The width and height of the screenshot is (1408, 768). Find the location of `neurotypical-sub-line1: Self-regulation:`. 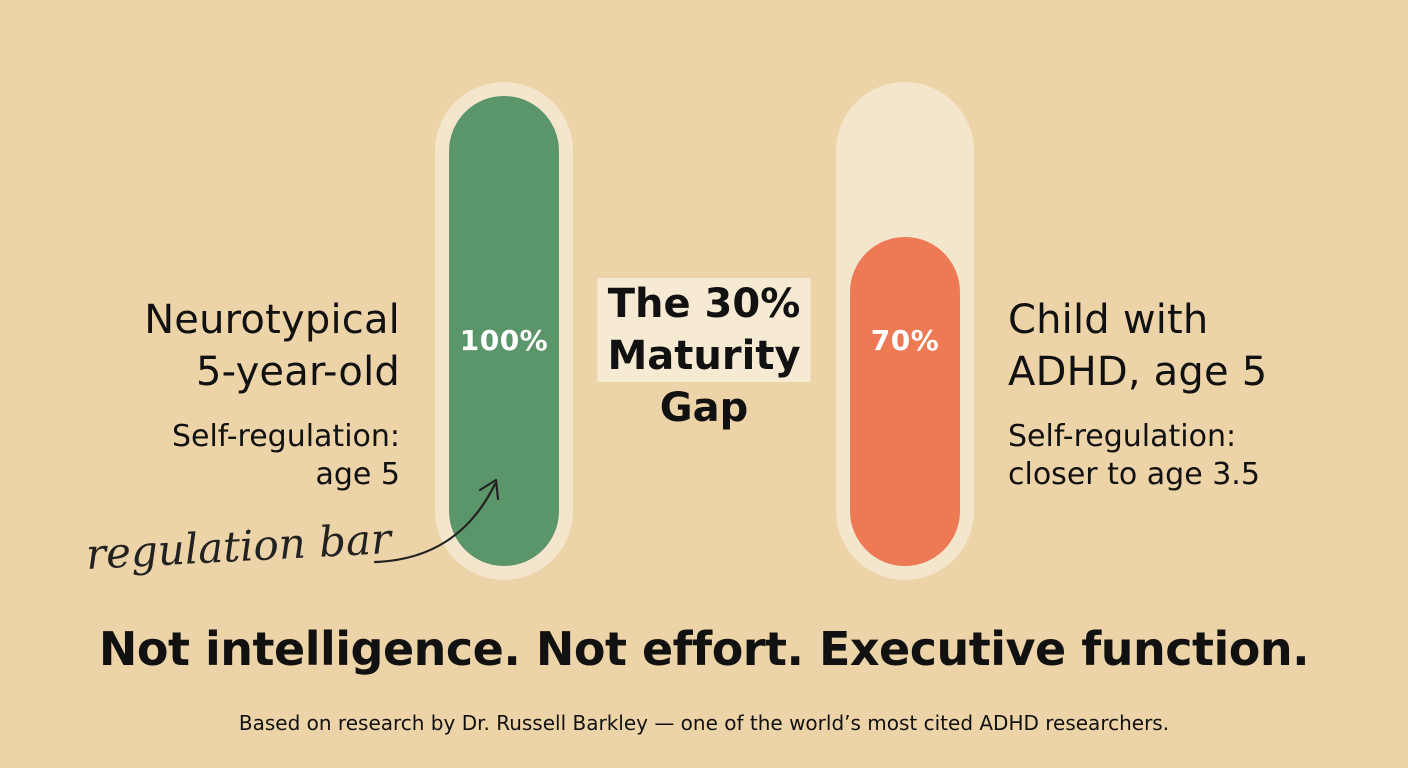

neurotypical-sub-line1: Self-regulation: is located at coordinates (285, 436).